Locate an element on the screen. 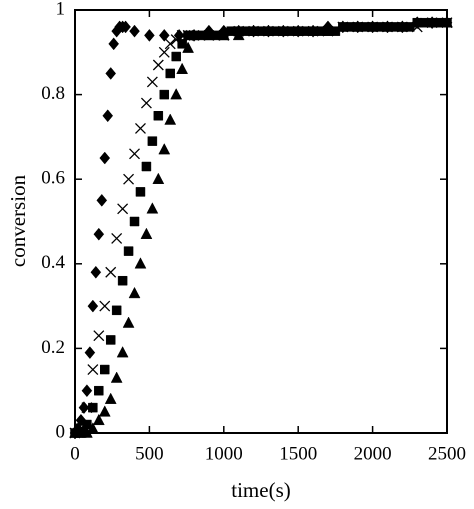 The height and width of the screenshot is (509, 474). y-tick-label: 0.4 is located at coordinates (53, 262).